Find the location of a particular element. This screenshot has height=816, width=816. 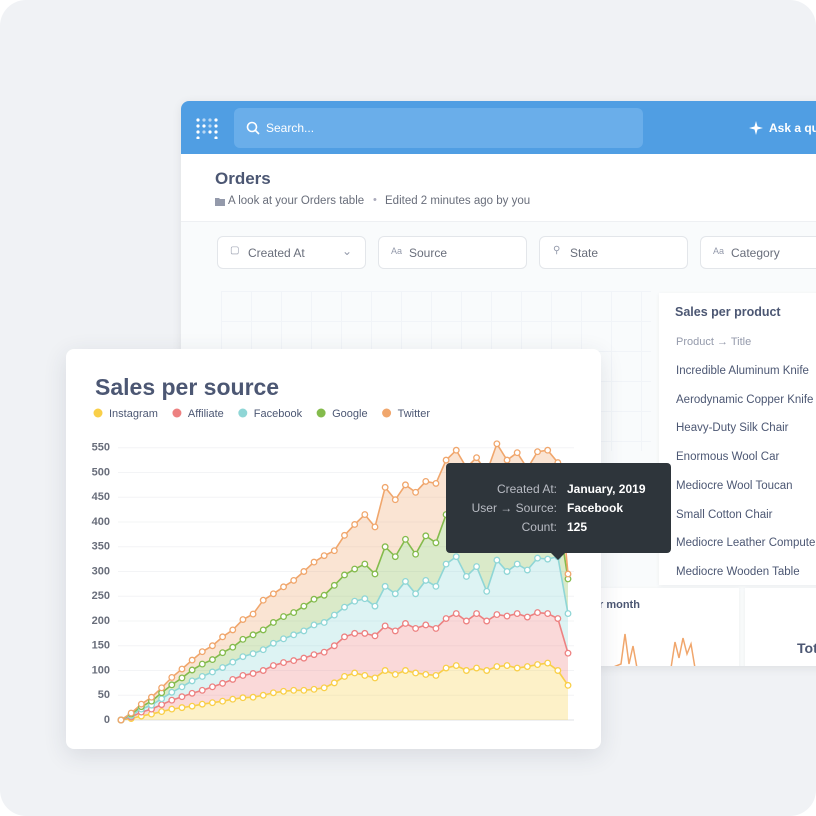

filter-icon: ▢ is located at coordinates (235, 250).